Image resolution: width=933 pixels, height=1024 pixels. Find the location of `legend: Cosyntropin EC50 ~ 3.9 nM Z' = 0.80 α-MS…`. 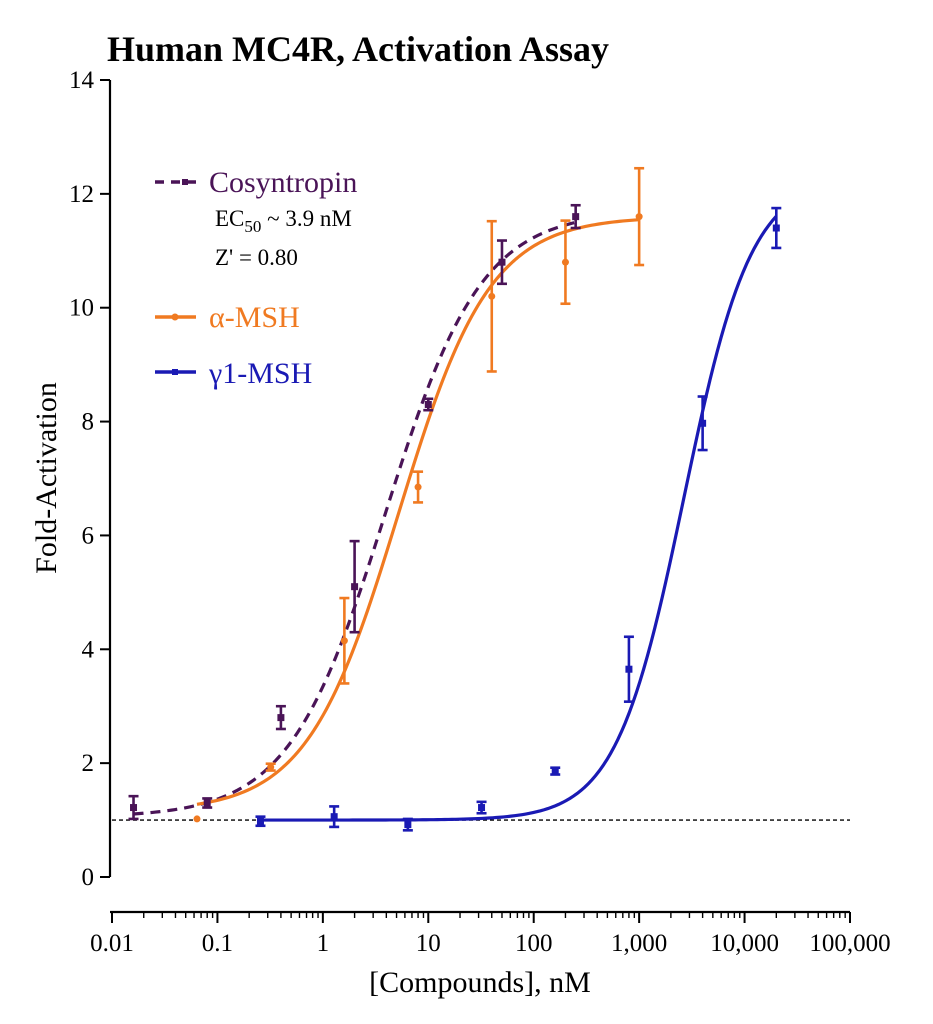

legend: Cosyntropin EC50 ~ 3.9 nM Z' = 0.80 α-MS… is located at coordinates (256, 278).